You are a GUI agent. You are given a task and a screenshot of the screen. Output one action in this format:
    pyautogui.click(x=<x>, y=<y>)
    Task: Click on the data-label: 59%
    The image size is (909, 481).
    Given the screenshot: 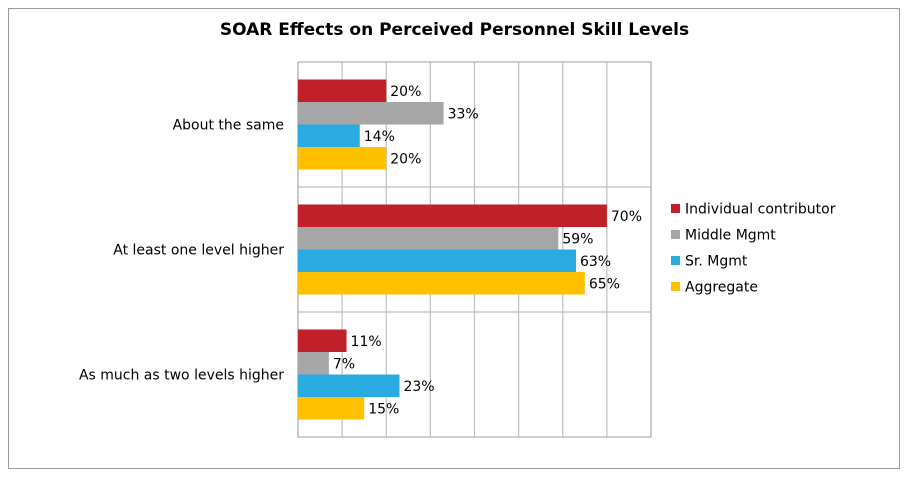 What is the action you would take?
    pyautogui.click(x=577, y=239)
    